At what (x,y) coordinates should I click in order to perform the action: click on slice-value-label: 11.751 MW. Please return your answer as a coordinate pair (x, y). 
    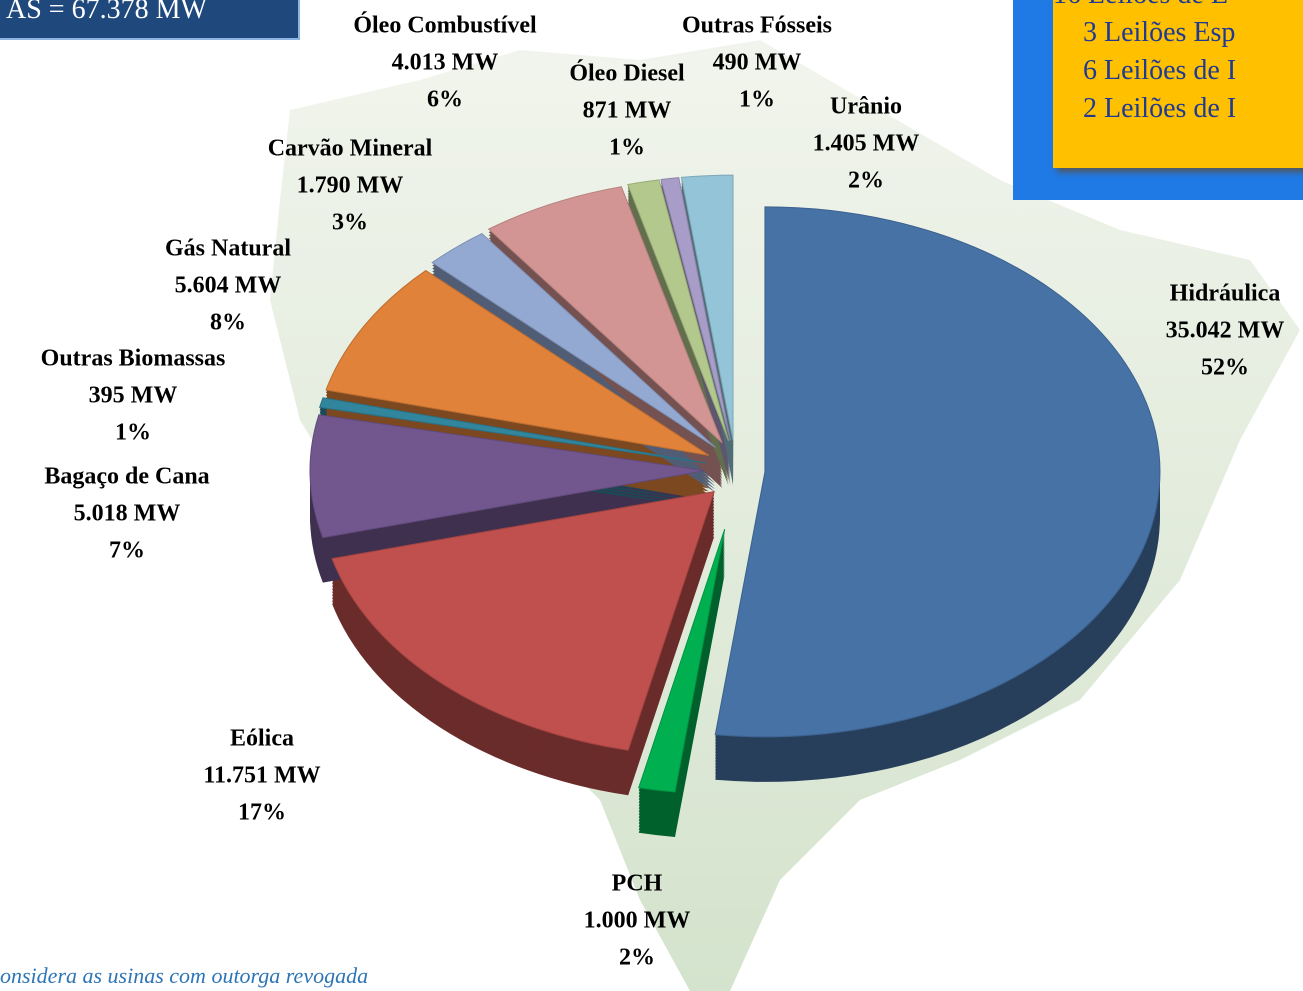
    Looking at the image, I should click on (261, 776).